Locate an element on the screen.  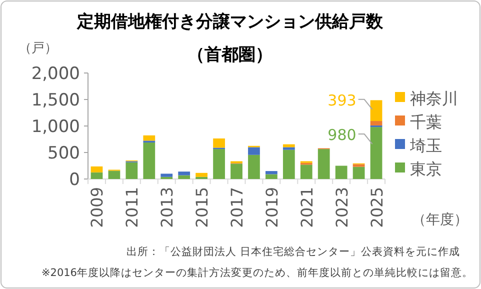
y-tick-label: 500 is located at coordinates (64, 154).